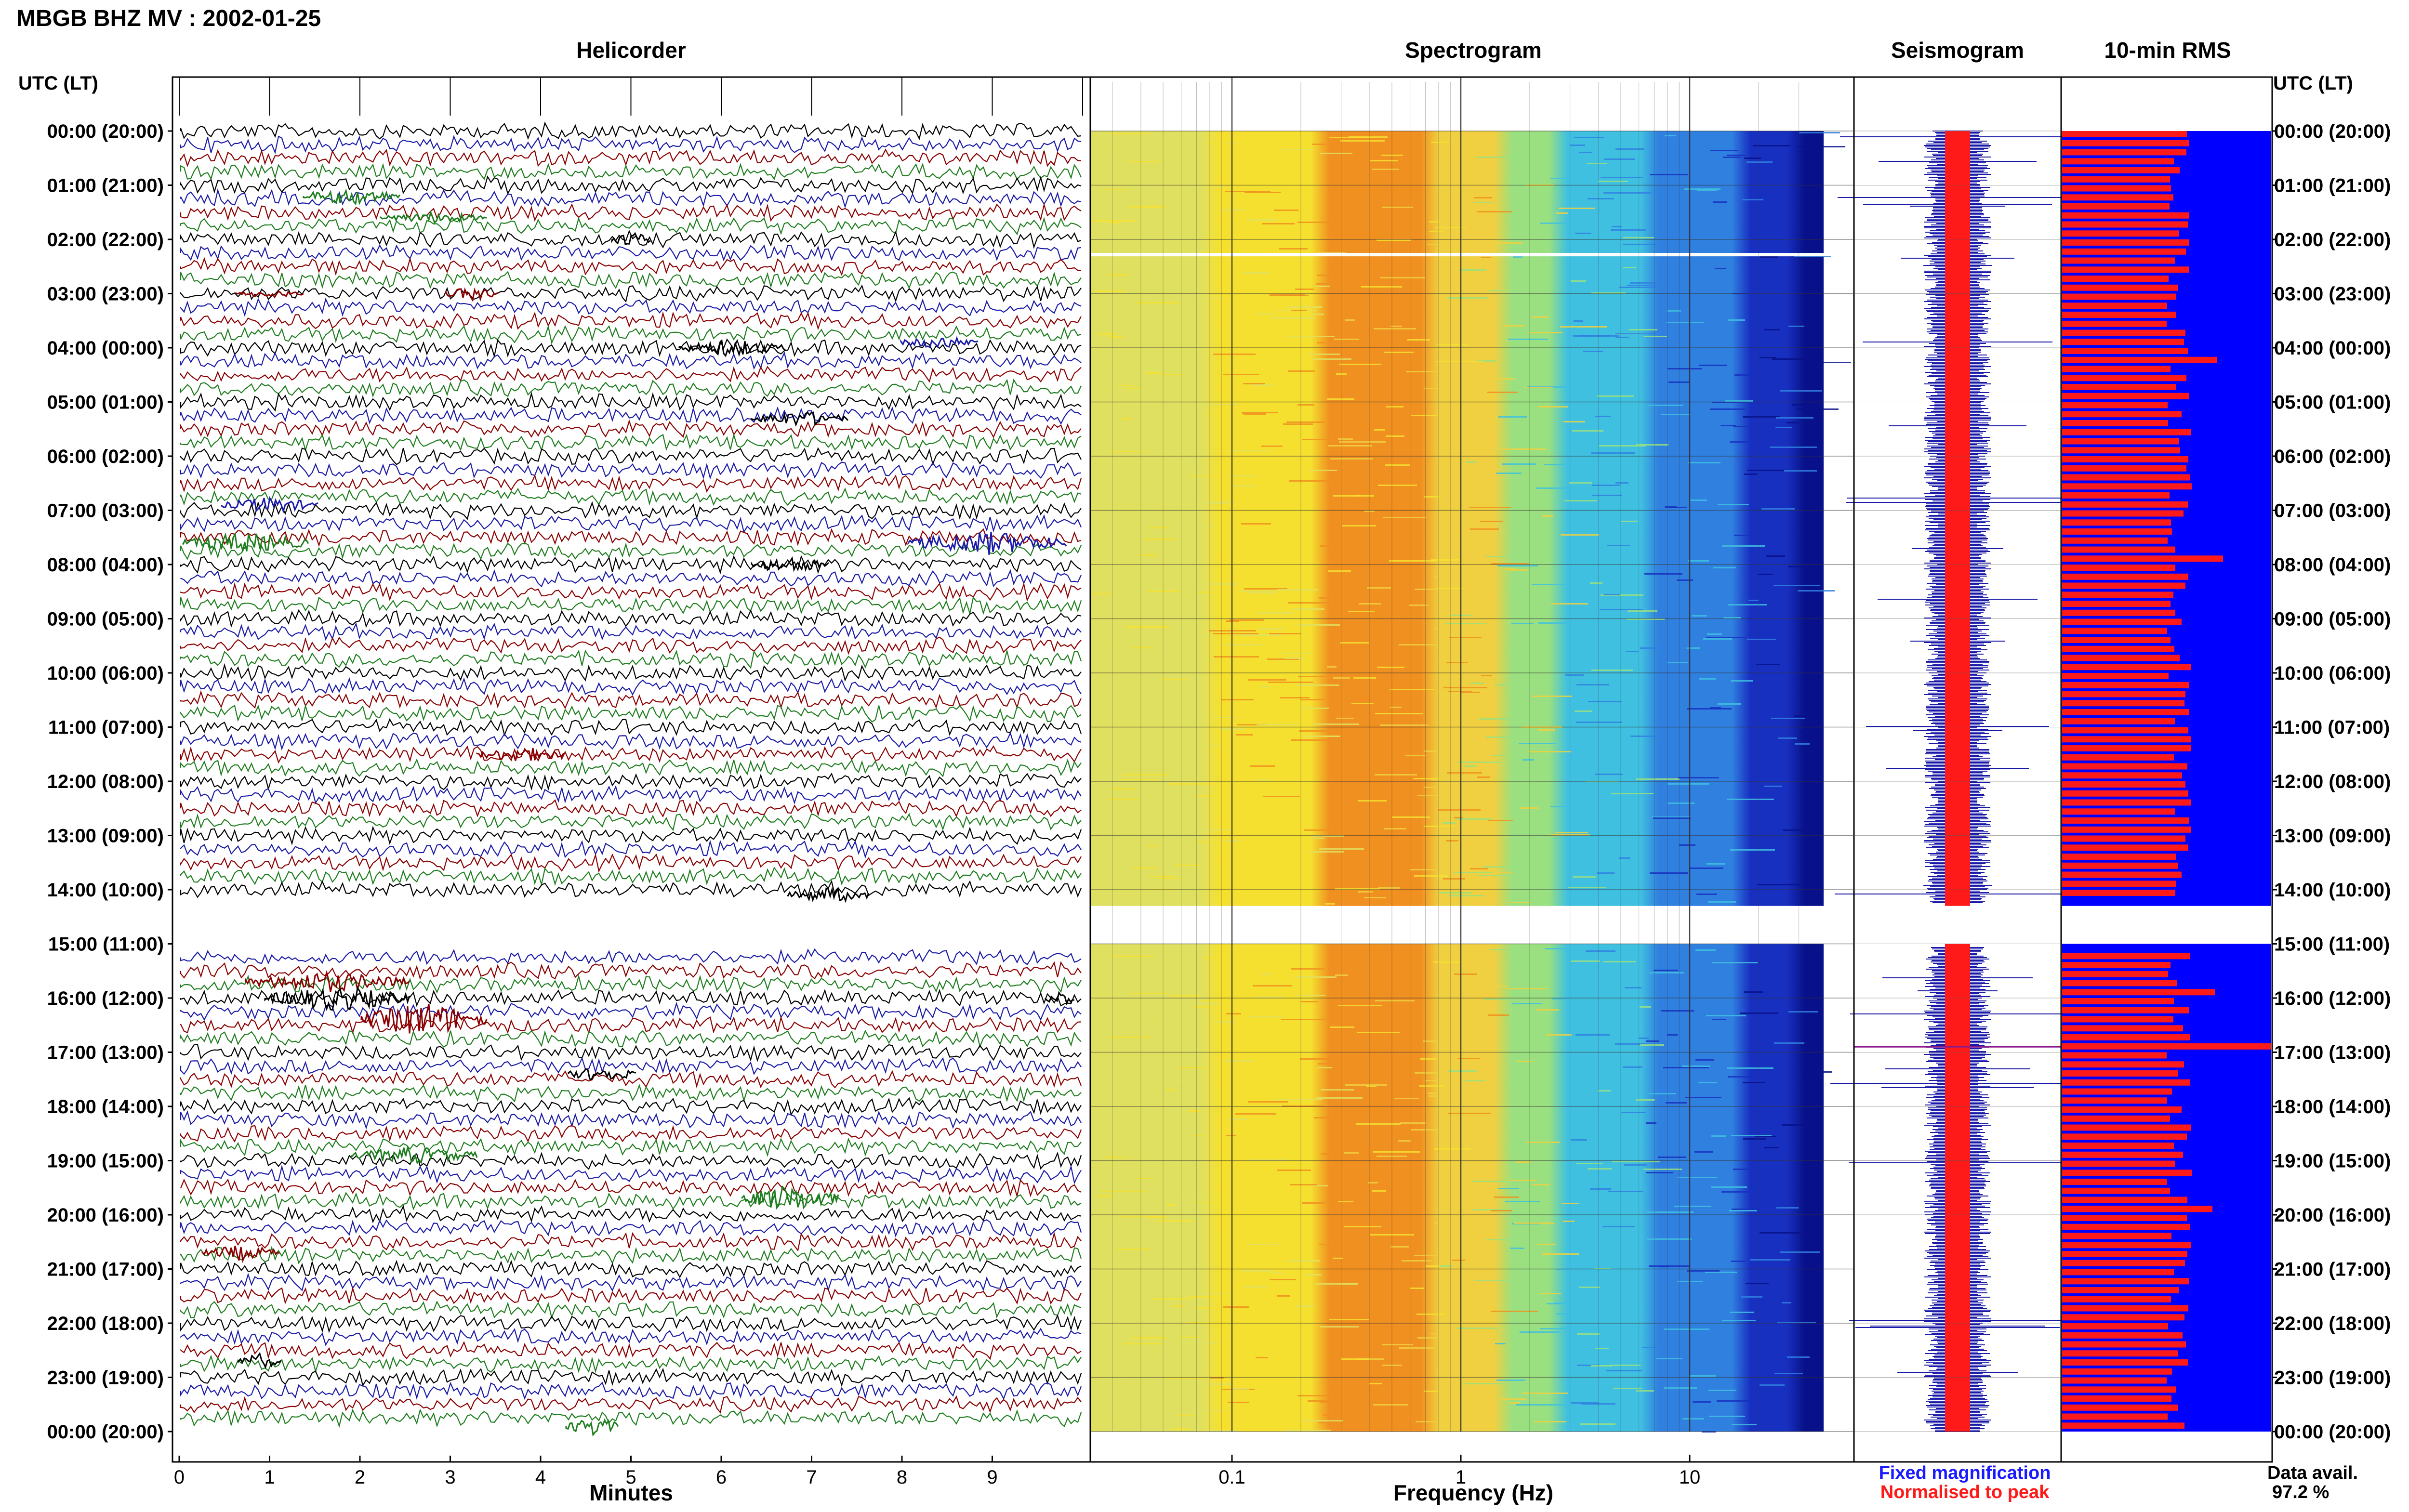  Describe the element at coordinates (2332, 673) in the screenshot. I see `right-time-label: 10:00 (06:00)` at that location.